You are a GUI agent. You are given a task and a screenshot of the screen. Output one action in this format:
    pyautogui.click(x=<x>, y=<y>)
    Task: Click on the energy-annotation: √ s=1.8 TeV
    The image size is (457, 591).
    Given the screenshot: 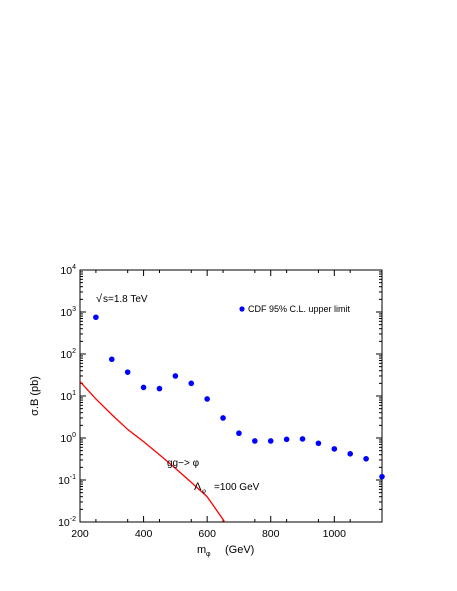 What is the action you would take?
    pyautogui.click(x=122, y=299)
    